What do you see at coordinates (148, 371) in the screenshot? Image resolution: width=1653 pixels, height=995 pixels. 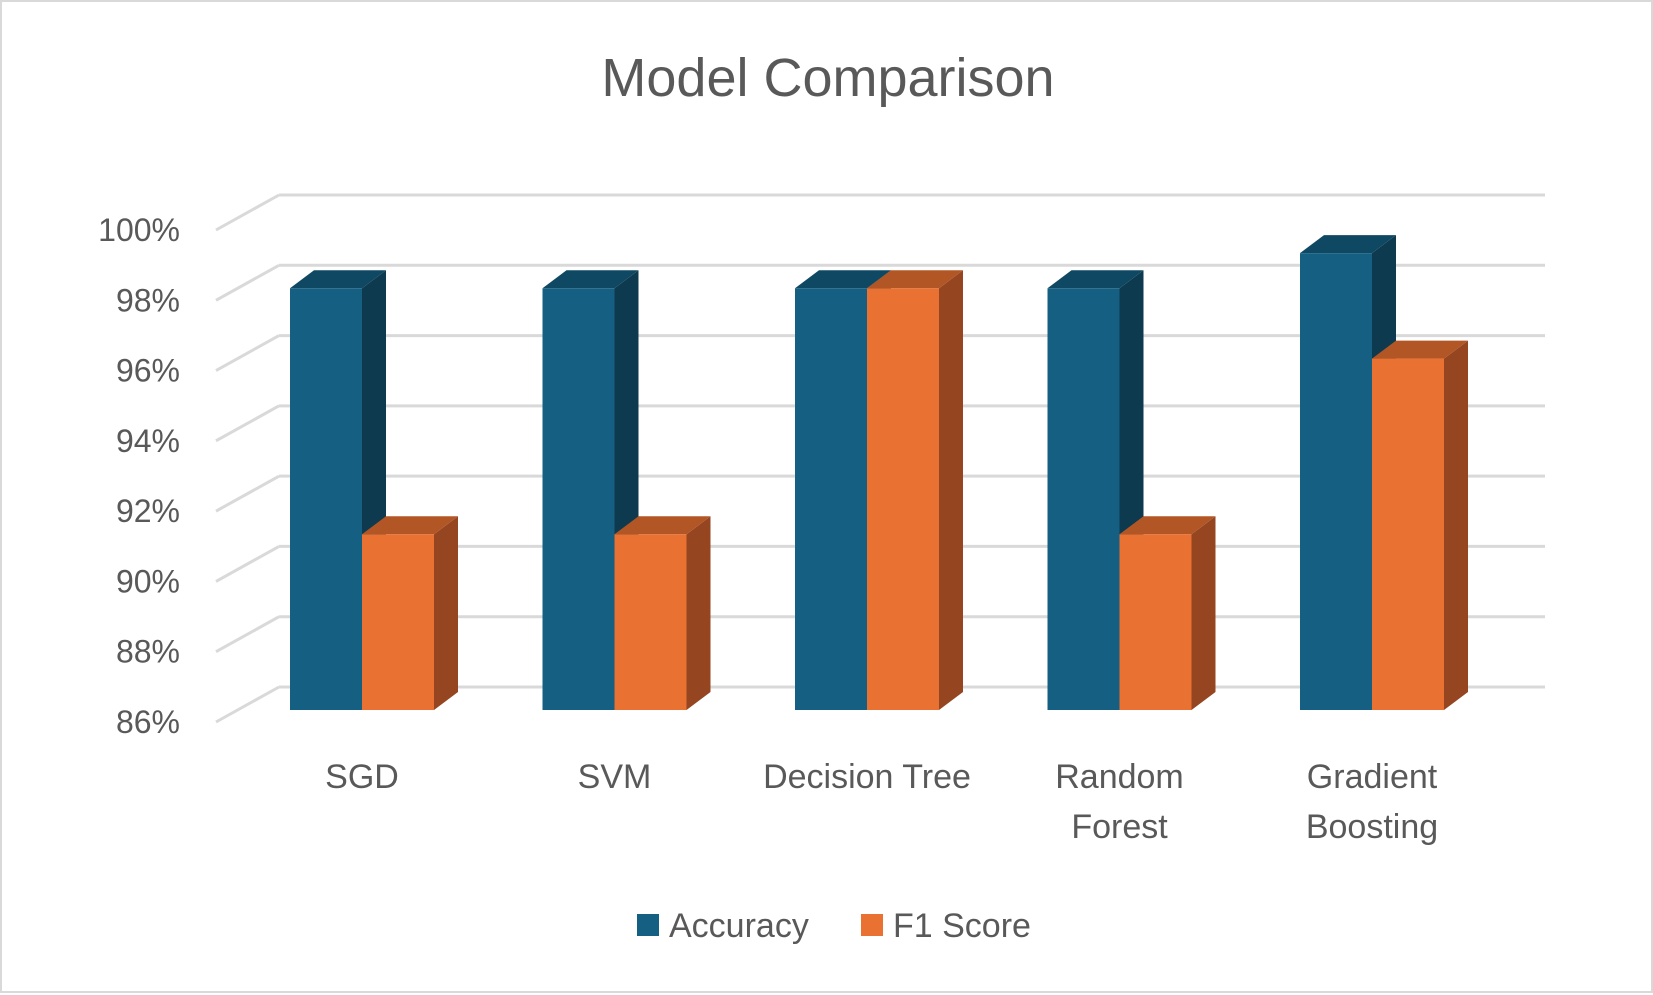 I see `y-tick-label: 96%` at bounding box center [148, 371].